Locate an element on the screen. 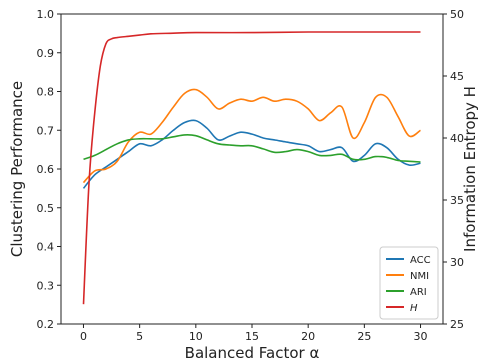 This screenshot has height=362, width=490. y-left-tick-label: 1.0 is located at coordinates (46, 14).